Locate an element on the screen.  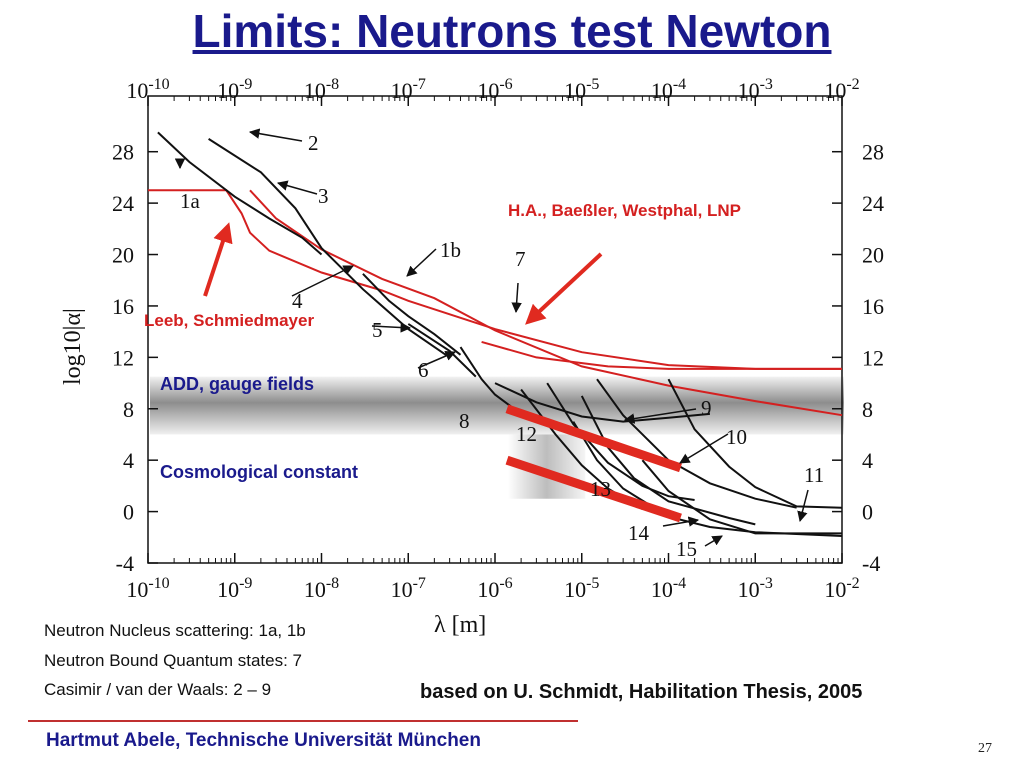
curve-label-12: 12 is located at coordinates (526, 434).